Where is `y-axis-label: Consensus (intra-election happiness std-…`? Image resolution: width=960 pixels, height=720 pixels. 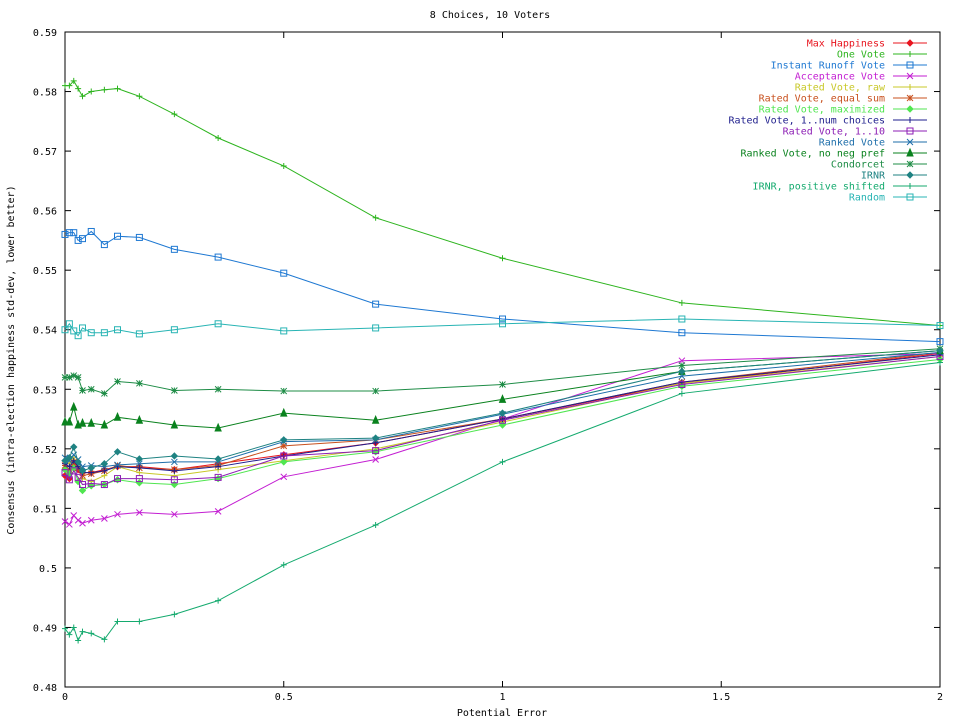 y-axis-label: Consensus (intra-election happiness std-… is located at coordinates (11, 359).